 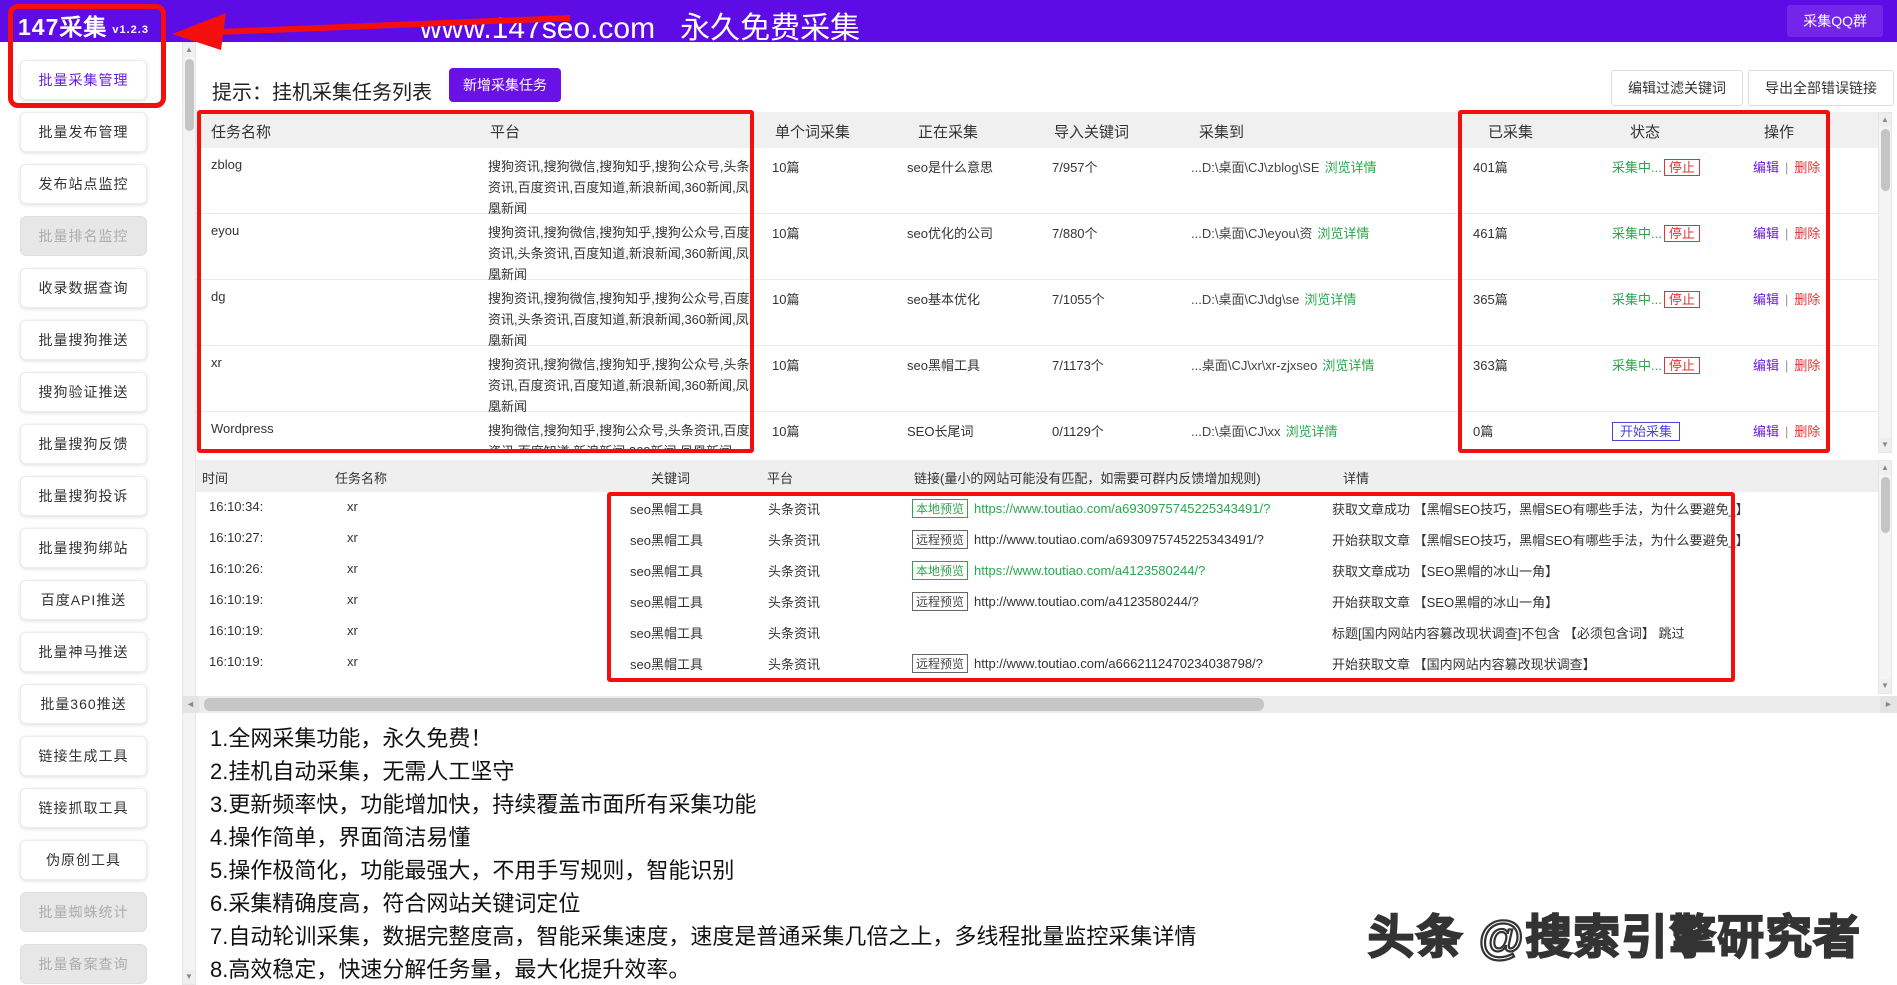 What do you see at coordinates (813, 132) in the screenshot?
I see `col-per-word: 单个词采集` at bounding box center [813, 132].